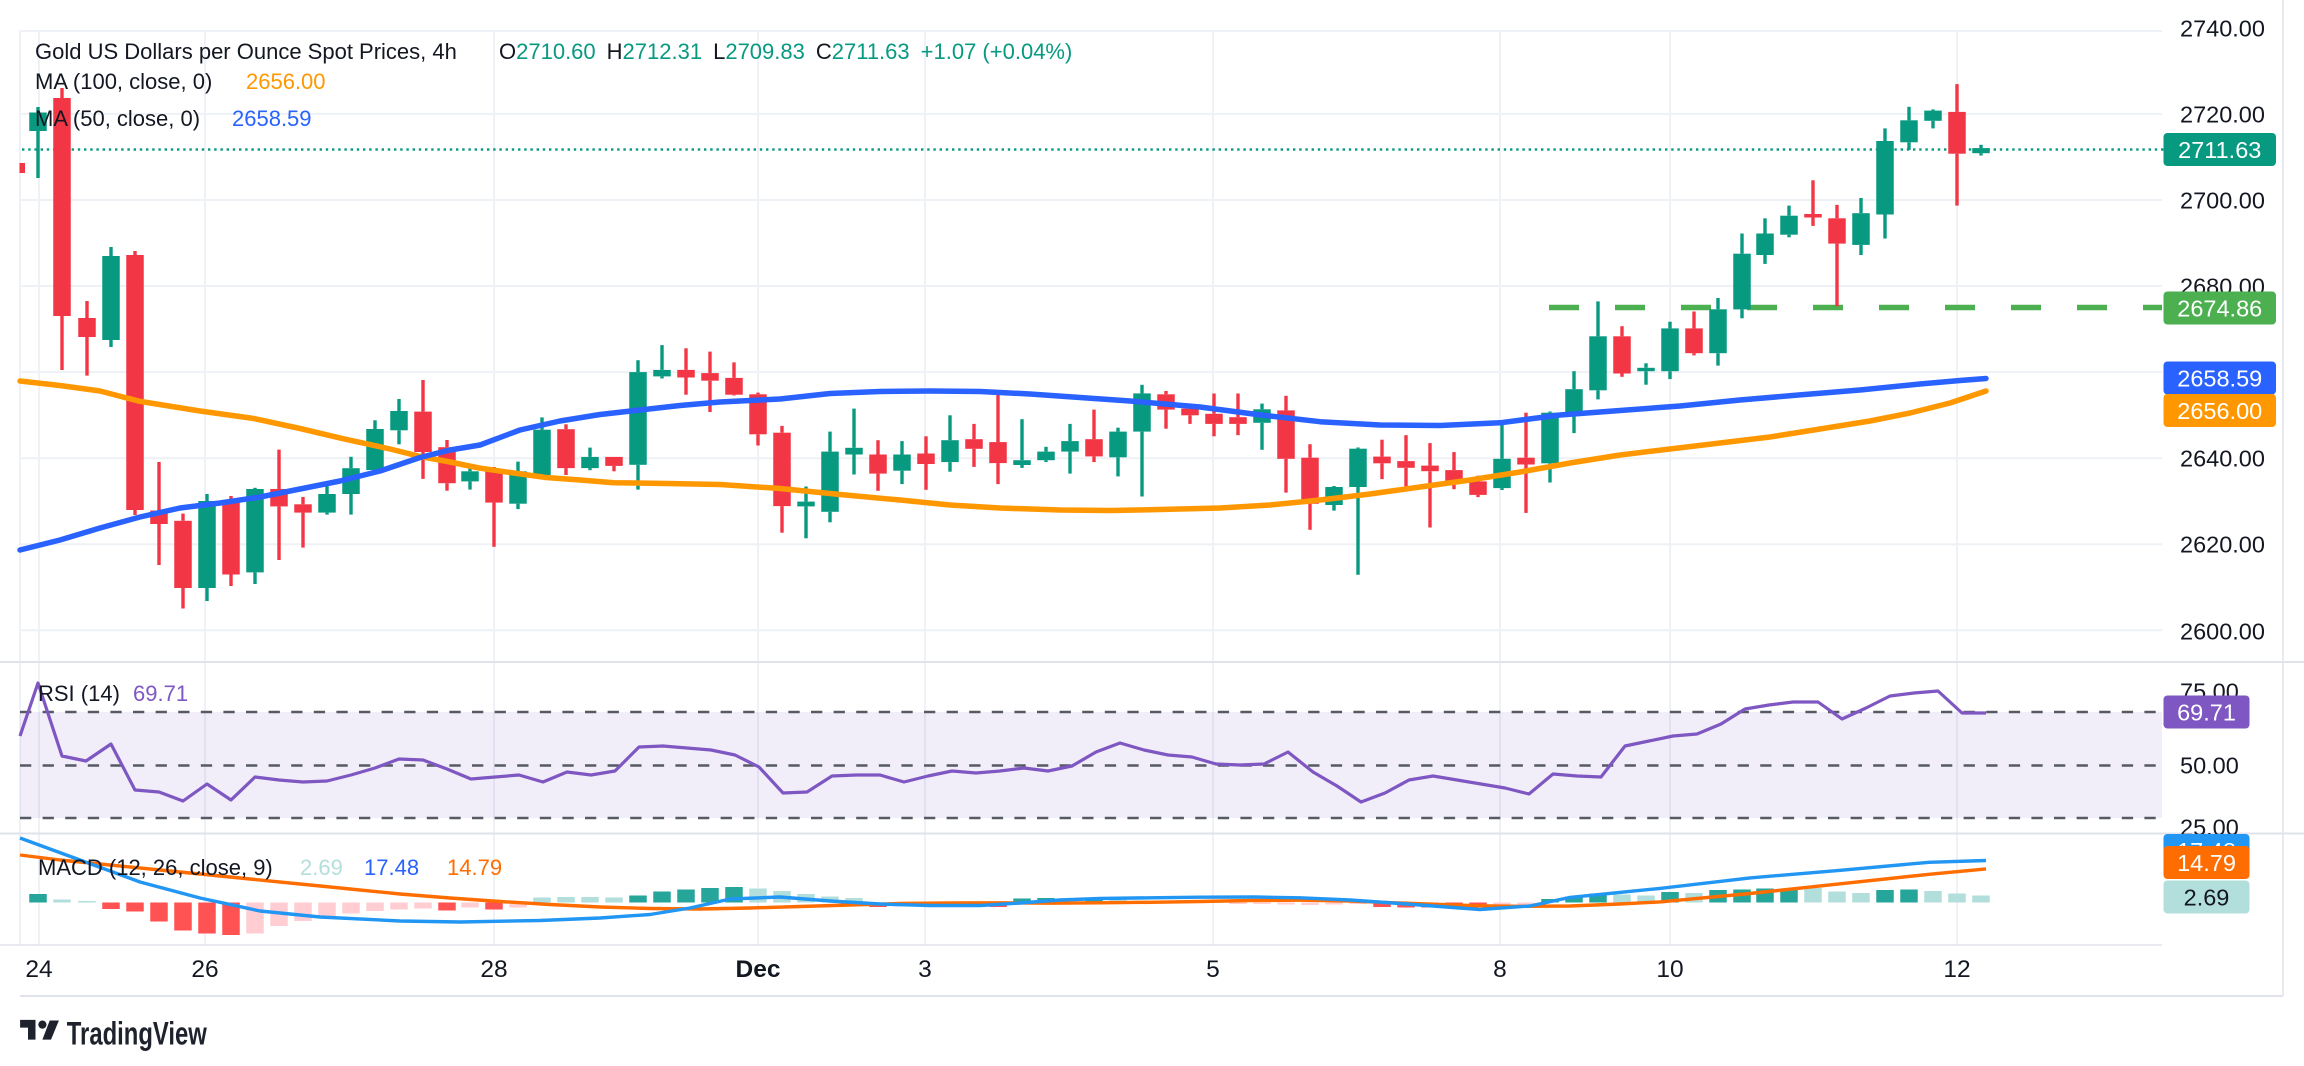  What do you see at coordinates (155, 867) in the screenshot?
I see `svg-text: MACD (12, 26, close, 9)` at bounding box center [155, 867].